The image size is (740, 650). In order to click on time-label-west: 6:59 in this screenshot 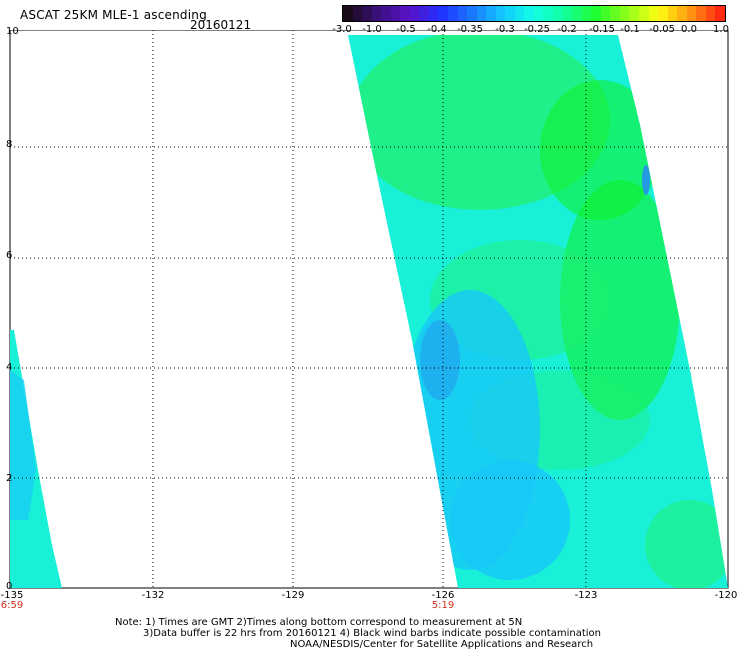, I will do `click(12, 605)`.